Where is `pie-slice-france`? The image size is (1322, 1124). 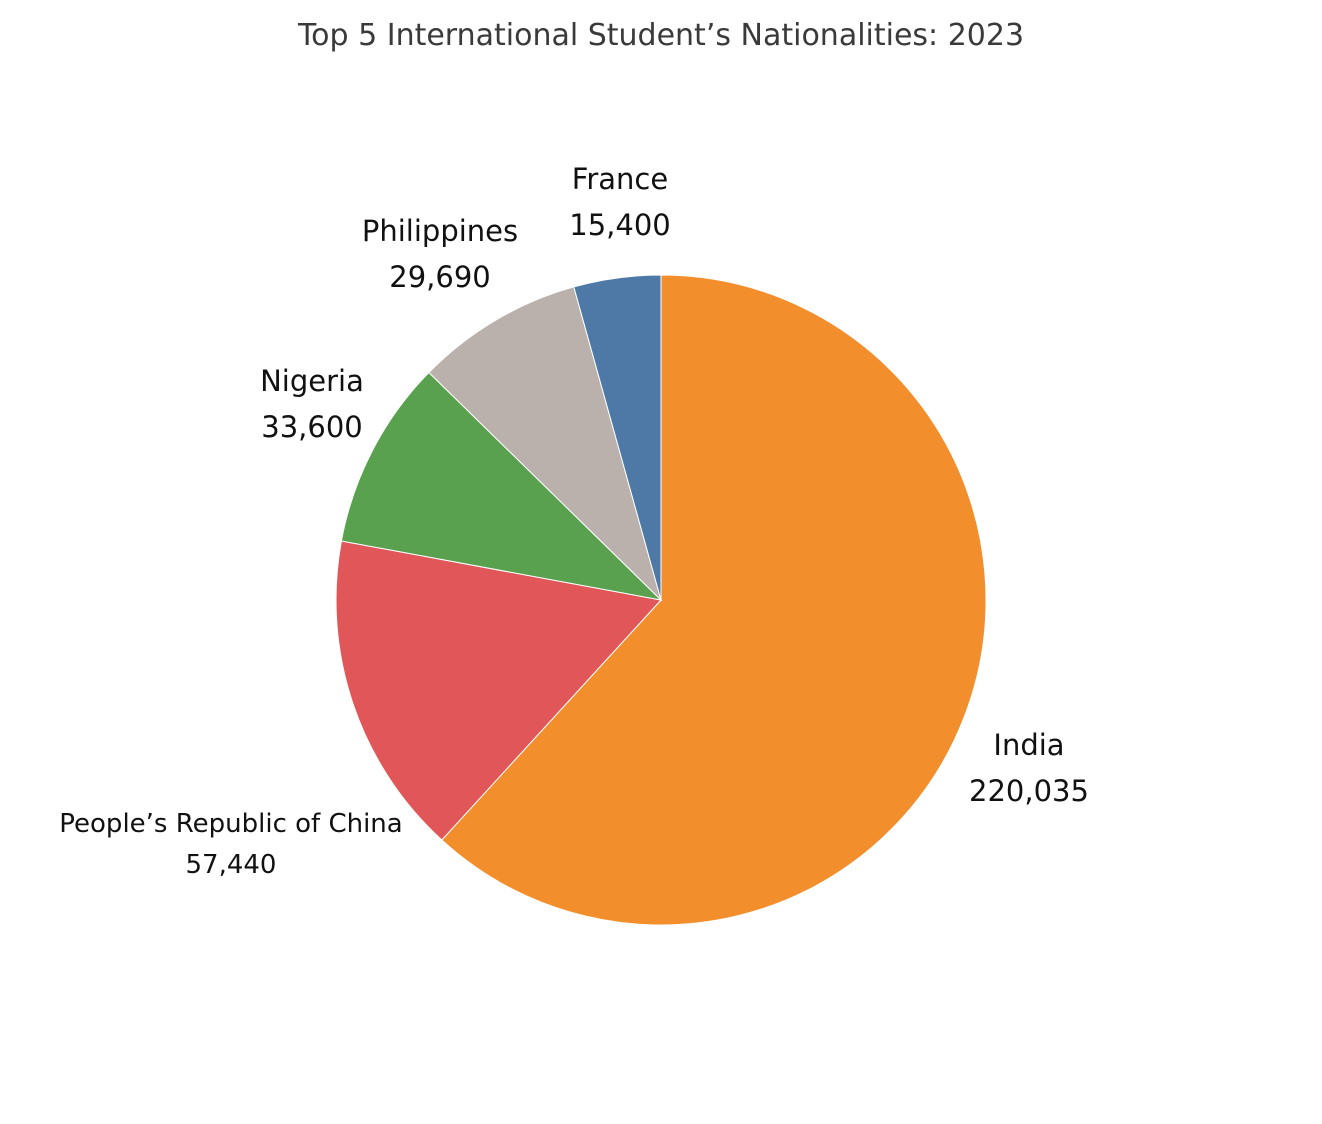
pie-slice-france is located at coordinates (617, 437).